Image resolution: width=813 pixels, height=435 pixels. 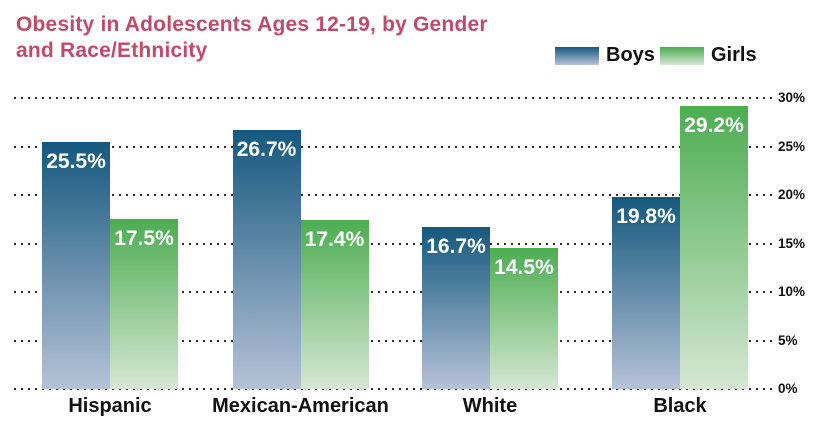 I want to click on bar-girls-mexican-american: 17.4%, so click(x=334, y=304).